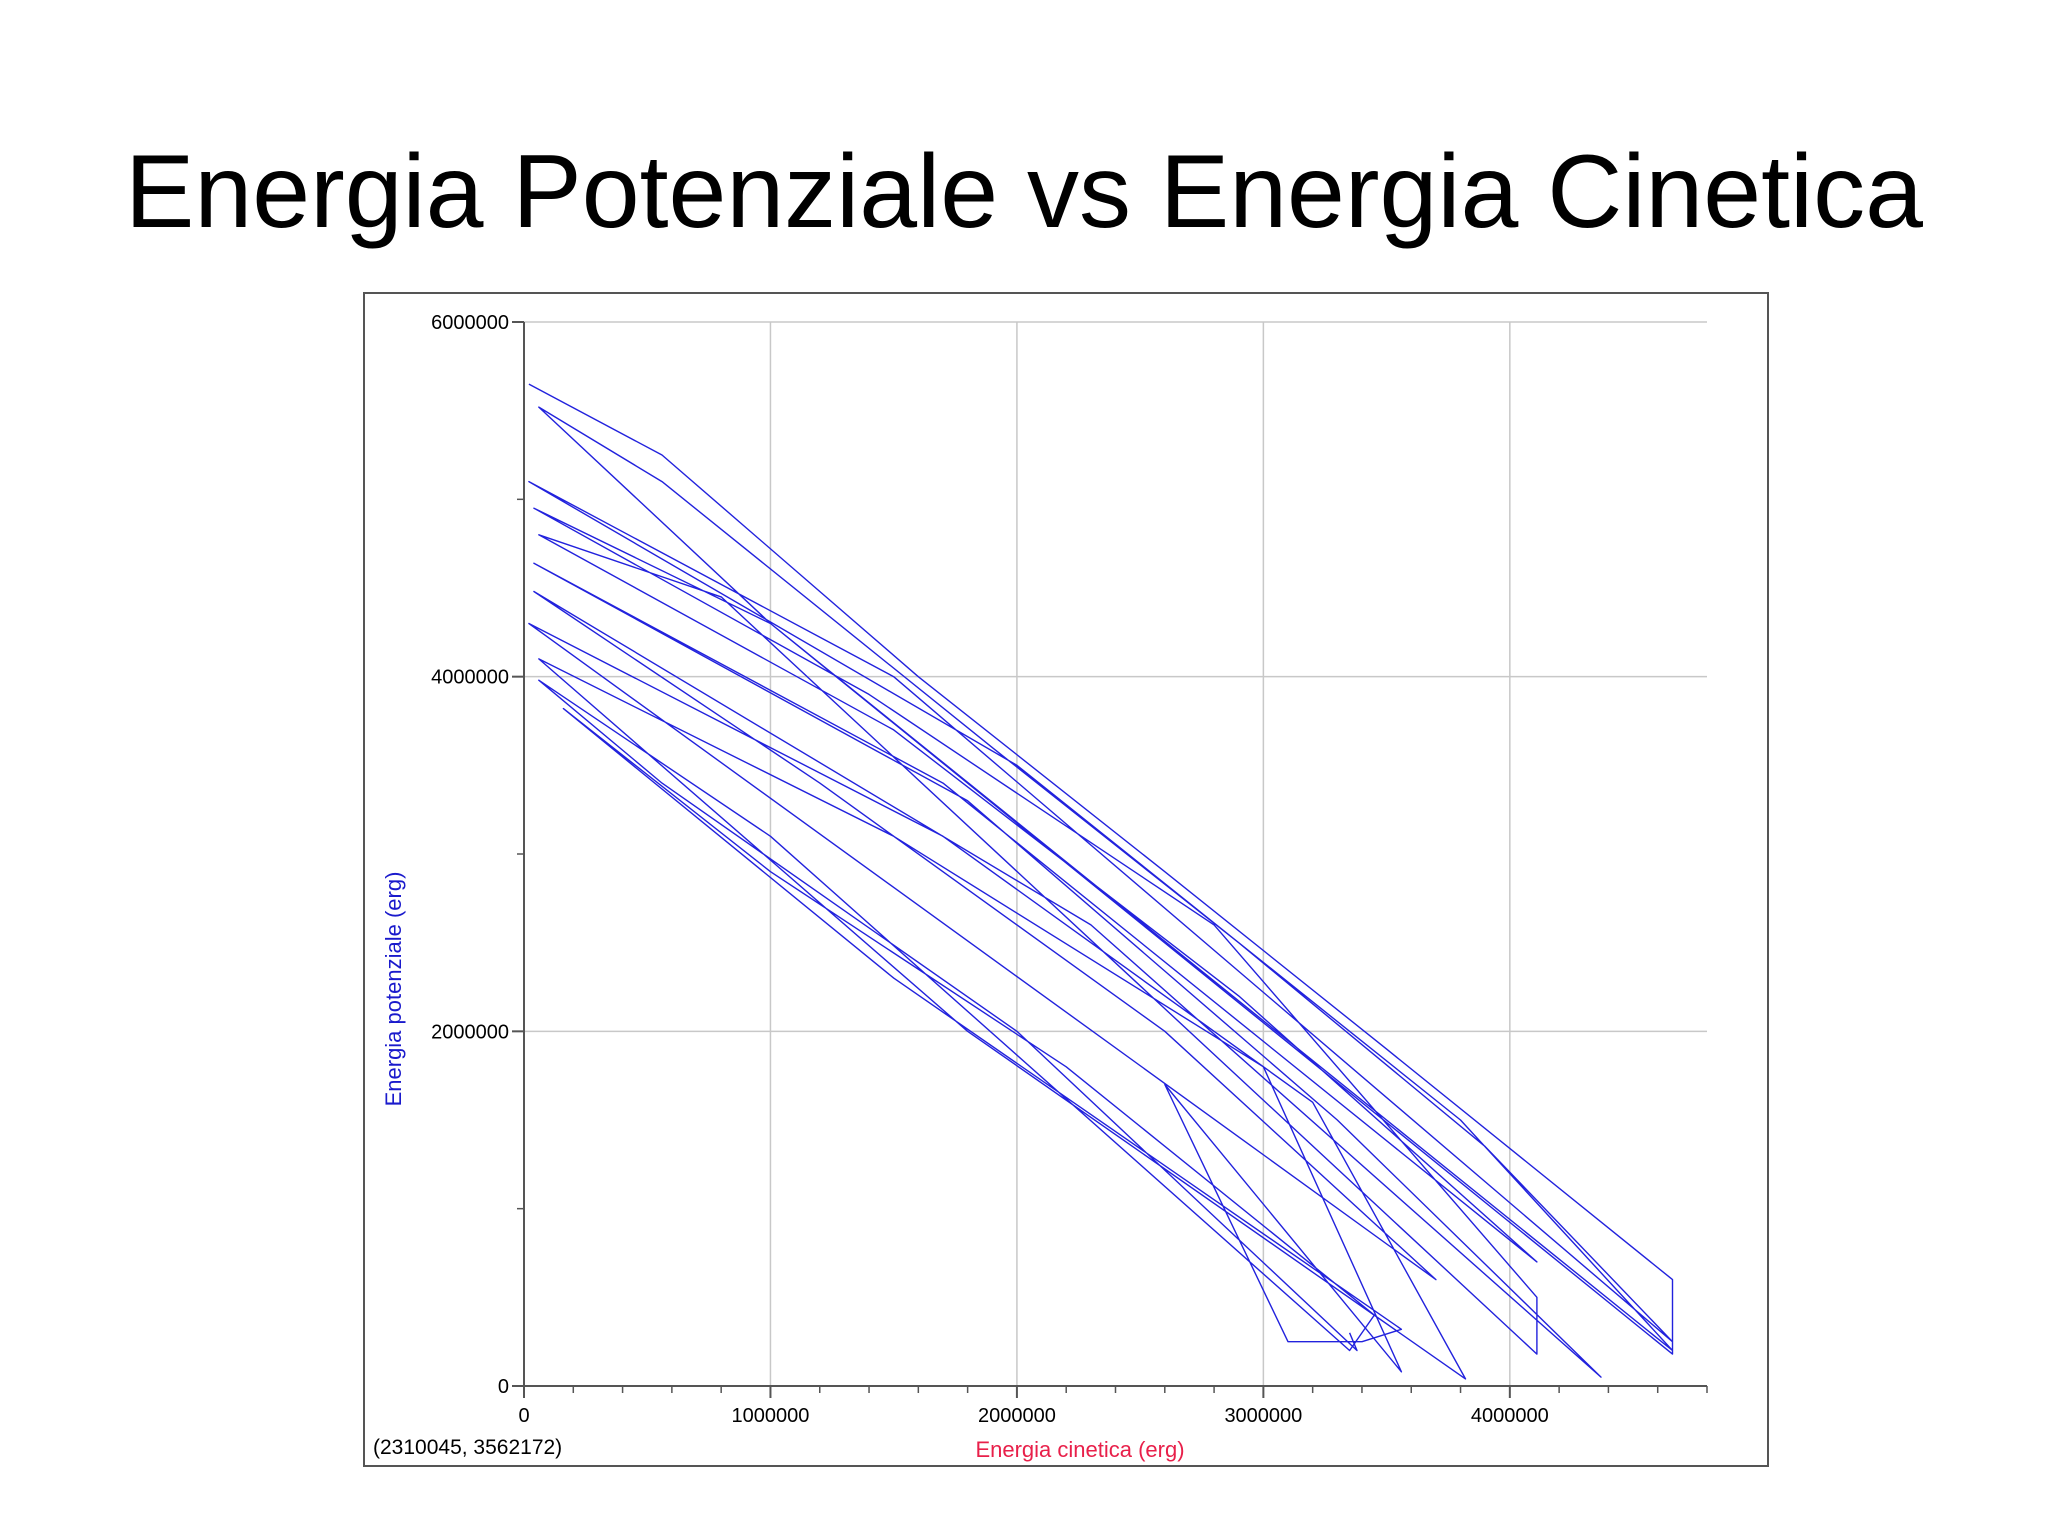  I want to click on x-tick-label: 1000000, so click(771, 1416).